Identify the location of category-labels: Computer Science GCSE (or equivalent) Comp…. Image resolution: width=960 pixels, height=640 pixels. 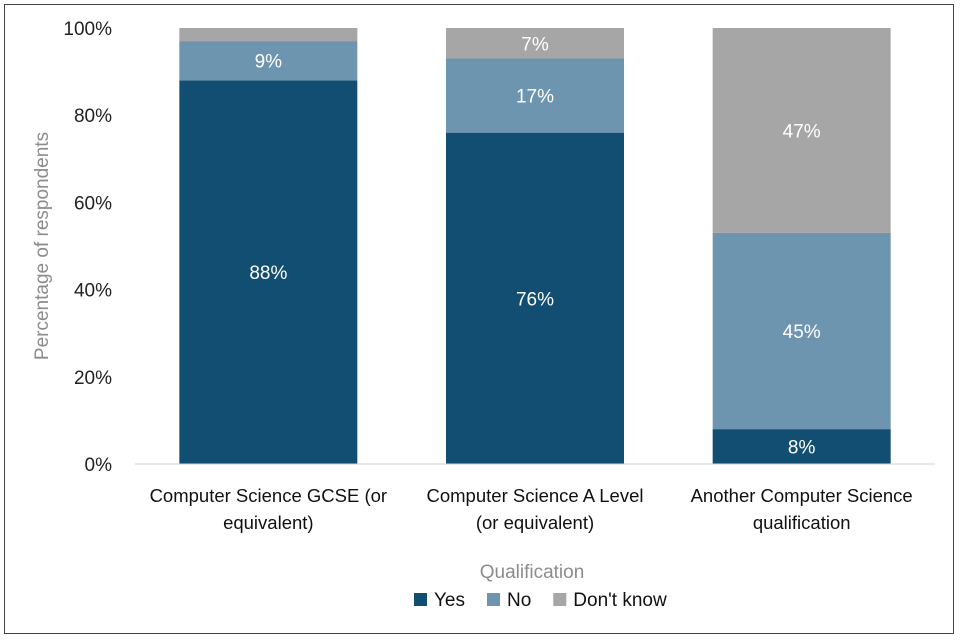
(531, 509).